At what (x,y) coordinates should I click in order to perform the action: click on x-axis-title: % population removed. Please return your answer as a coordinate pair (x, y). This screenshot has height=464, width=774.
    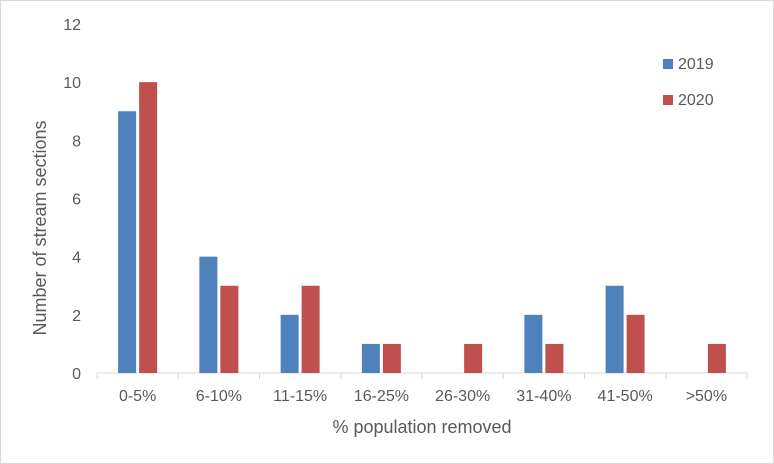
    Looking at the image, I should click on (421, 427).